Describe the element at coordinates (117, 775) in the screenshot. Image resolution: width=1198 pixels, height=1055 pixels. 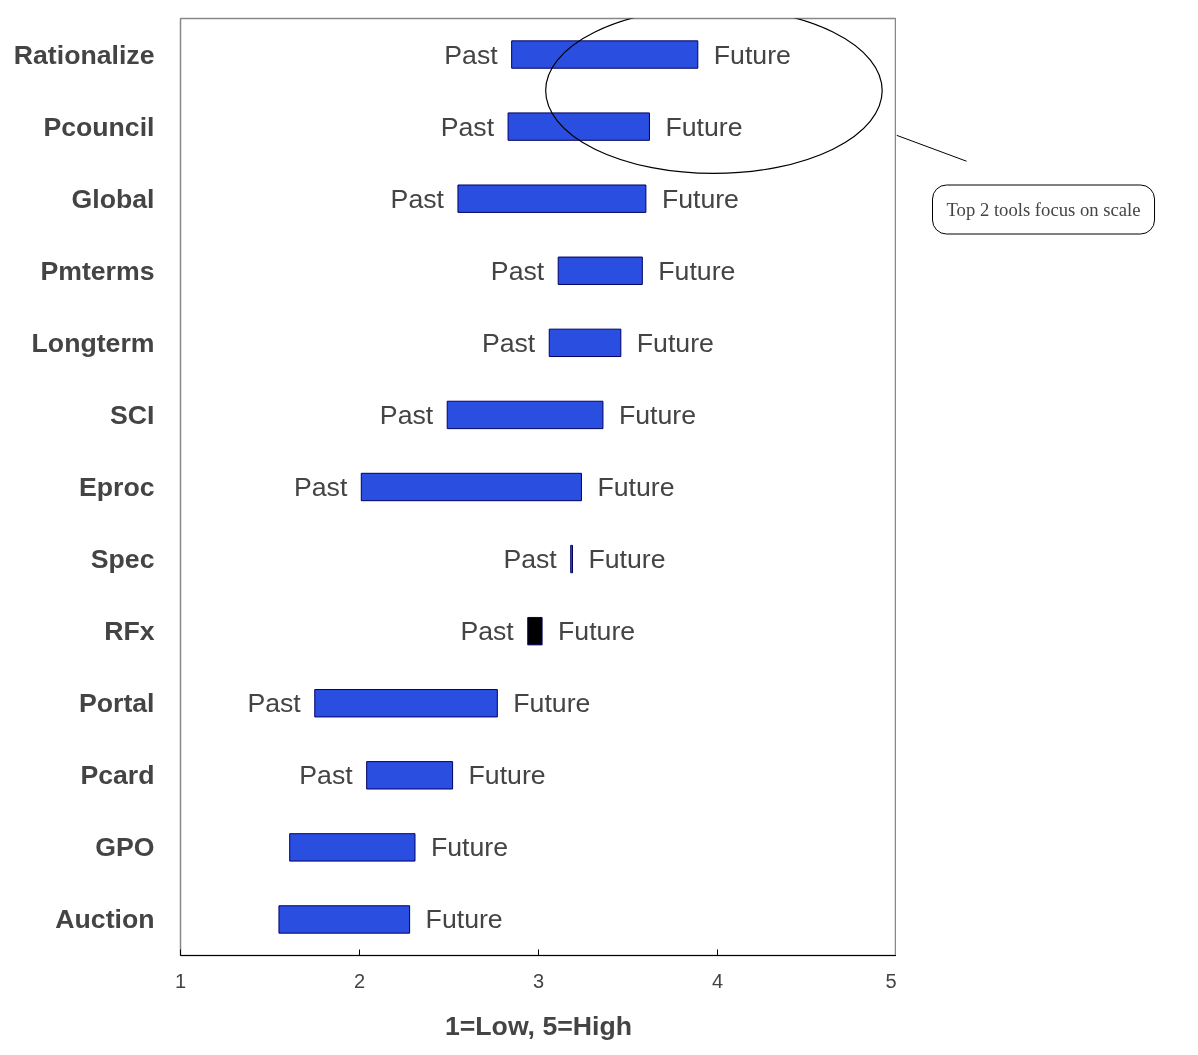
I see `y-tick-label: Pcard` at that location.